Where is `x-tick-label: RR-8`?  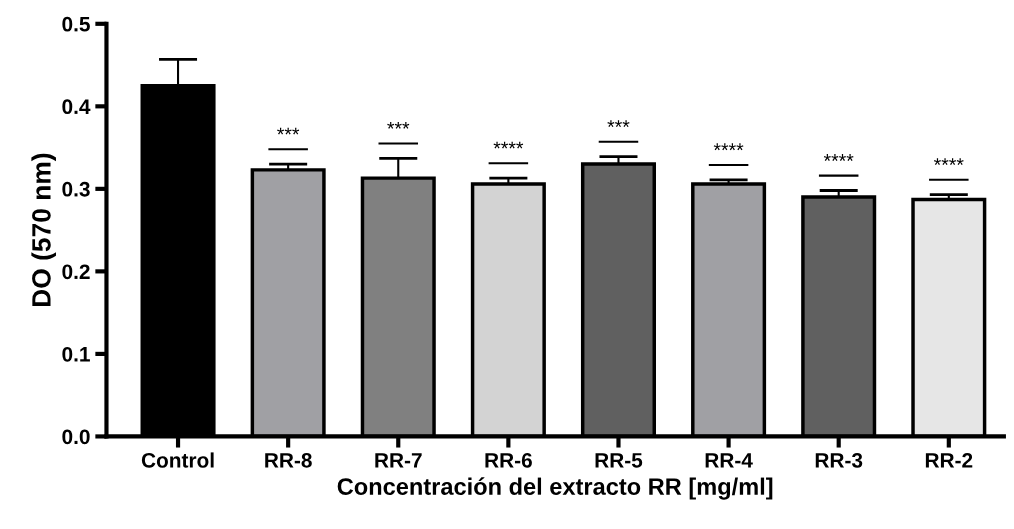 x-tick-label: RR-8 is located at coordinates (288, 460).